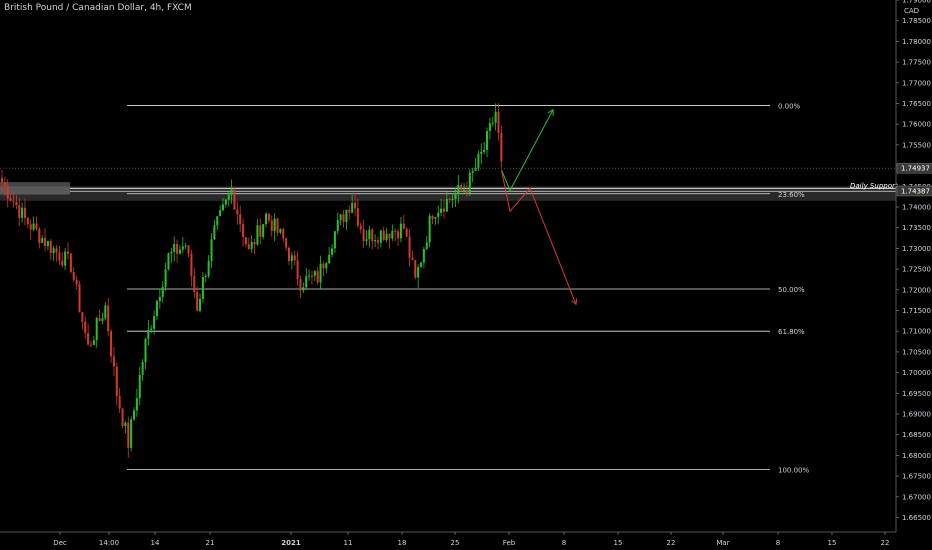  Describe the element at coordinates (916, 290) in the screenshot. I see `price-axis-label: 1.72000` at that location.